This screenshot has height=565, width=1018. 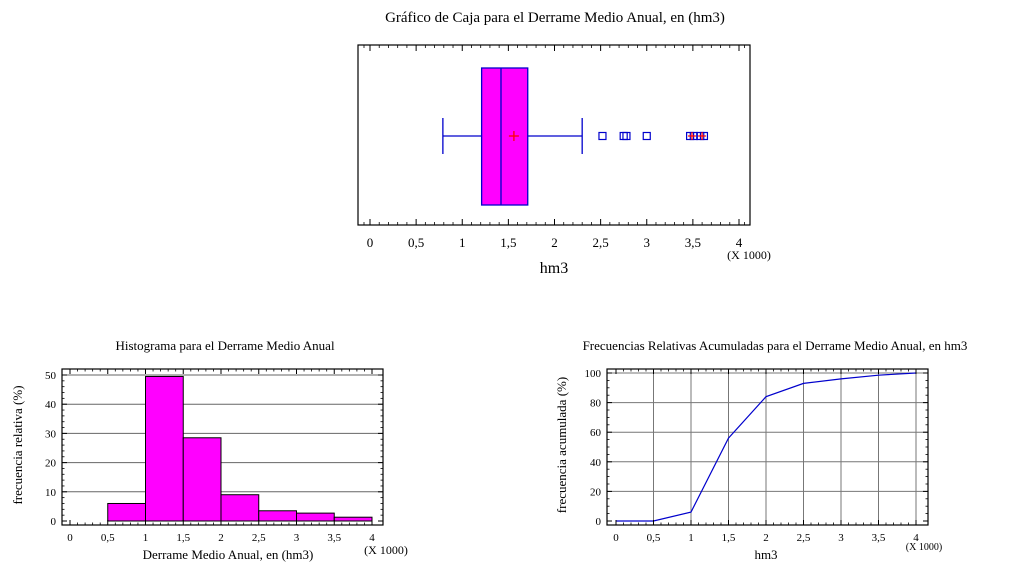 What do you see at coordinates (297, 538) in the screenshot?
I see `histogram-x-tick-label: 3` at bounding box center [297, 538].